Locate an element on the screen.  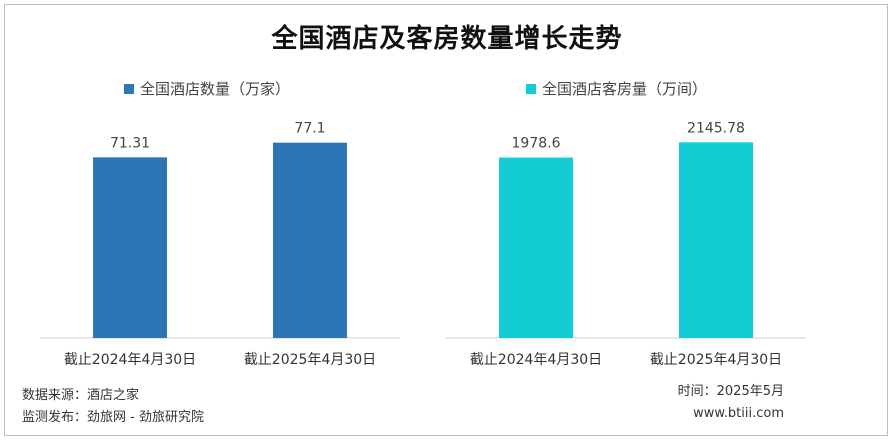
hotel-count-legend: 全国酒店数量（万家） is located at coordinates (207, 88).